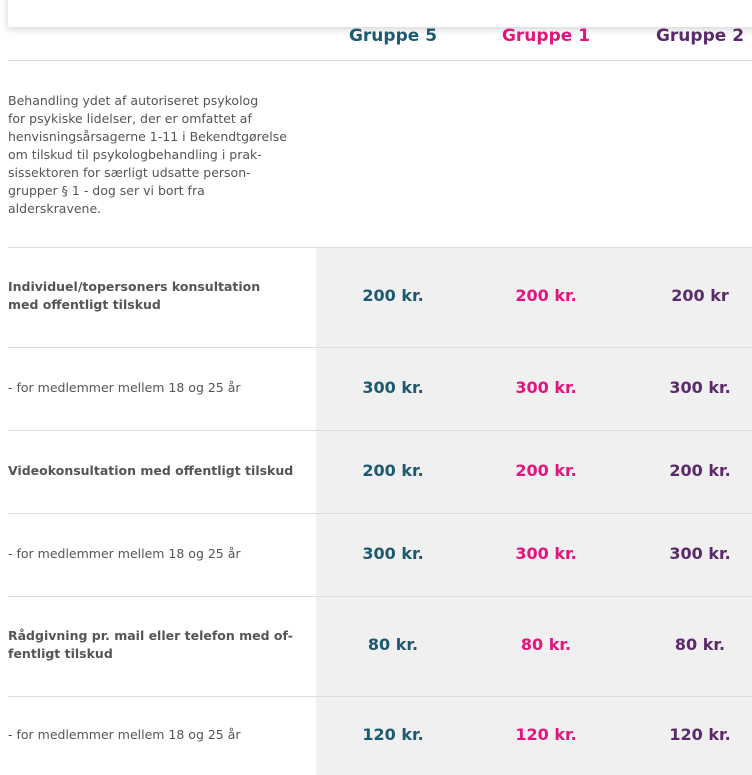 The width and height of the screenshot is (752, 775). Describe the element at coordinates (134, 286) in the screenshot. I see `label-line: Individuel/topersoners konsultation` at that location.